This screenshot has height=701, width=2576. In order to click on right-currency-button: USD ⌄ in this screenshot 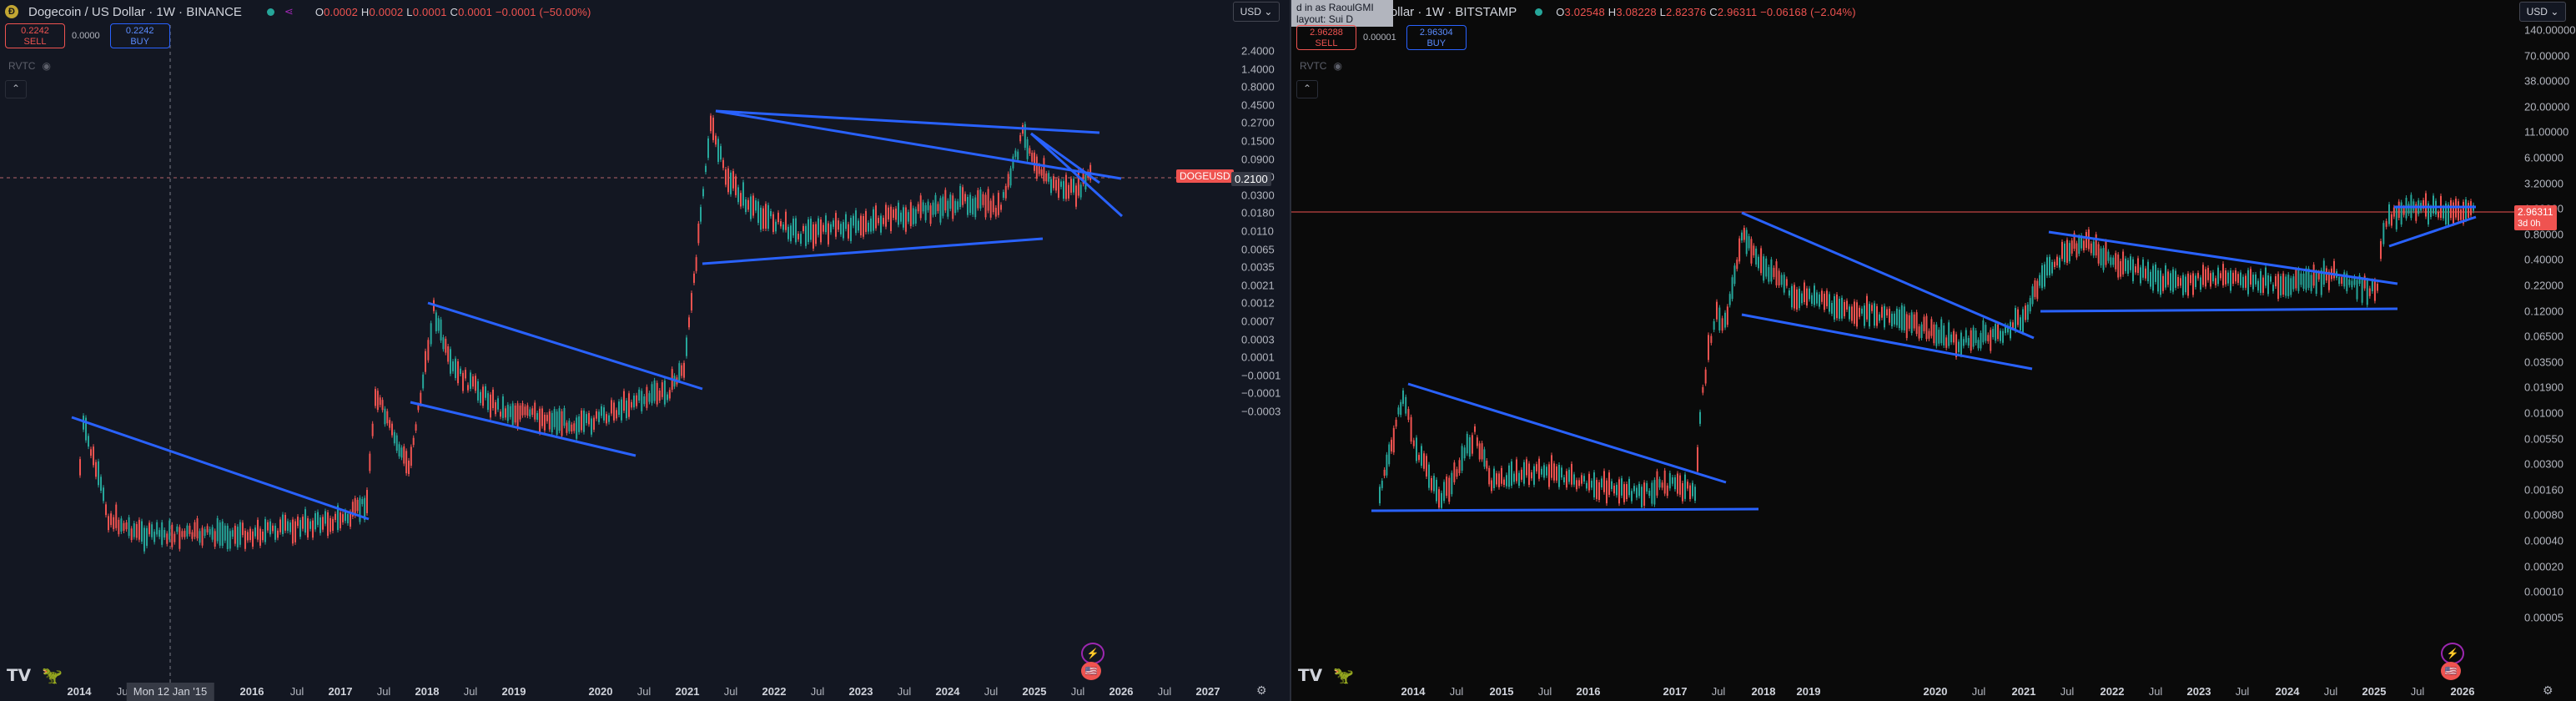, I will do `click(2542, 12)`.